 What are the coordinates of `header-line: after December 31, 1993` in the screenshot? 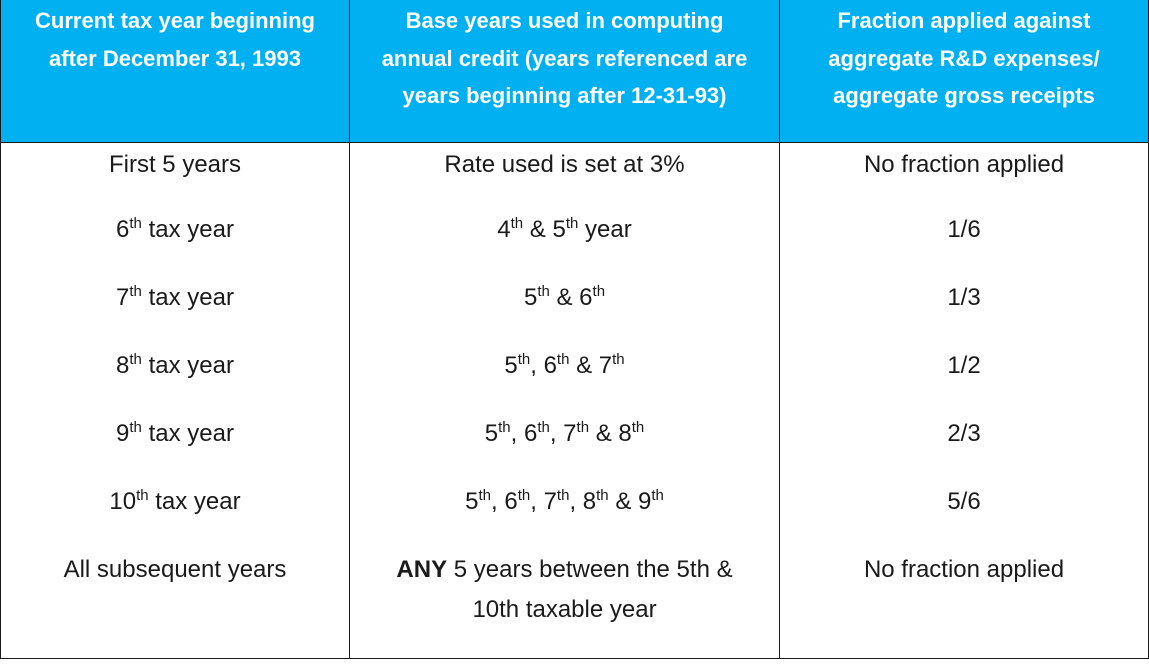 It's located at (175, 58).